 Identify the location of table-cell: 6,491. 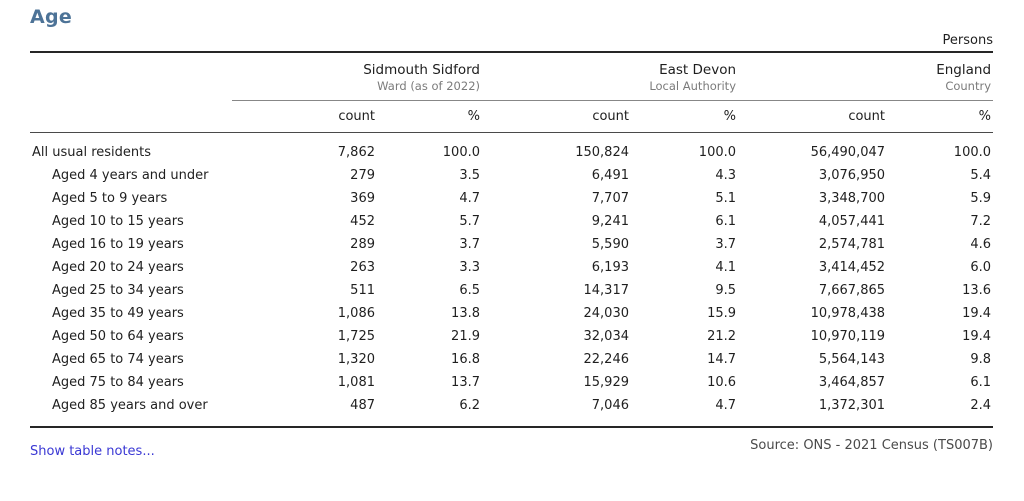
(610, 176).